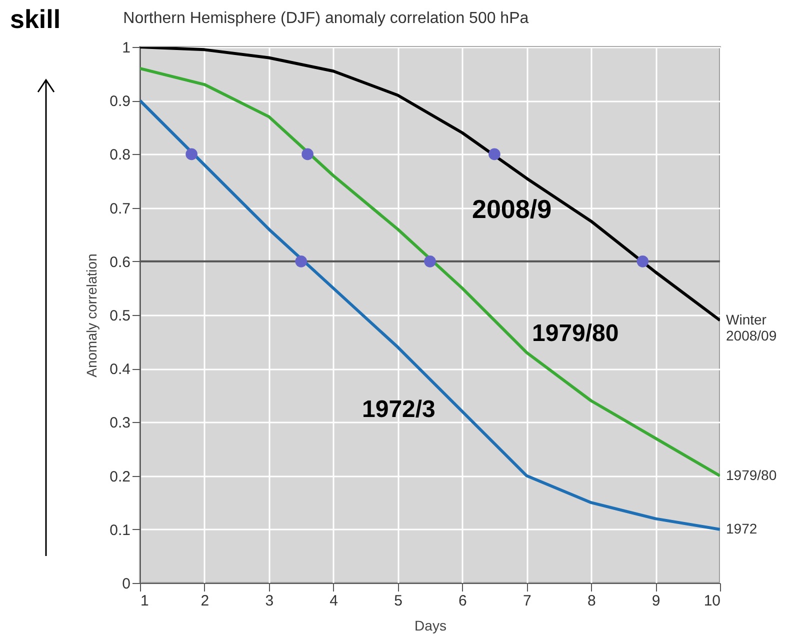 This screenshot has height=643, width=791. Describe the element at coordinates (462, 601) in the screenshot. I see `x-tick-label: 6` at that location.